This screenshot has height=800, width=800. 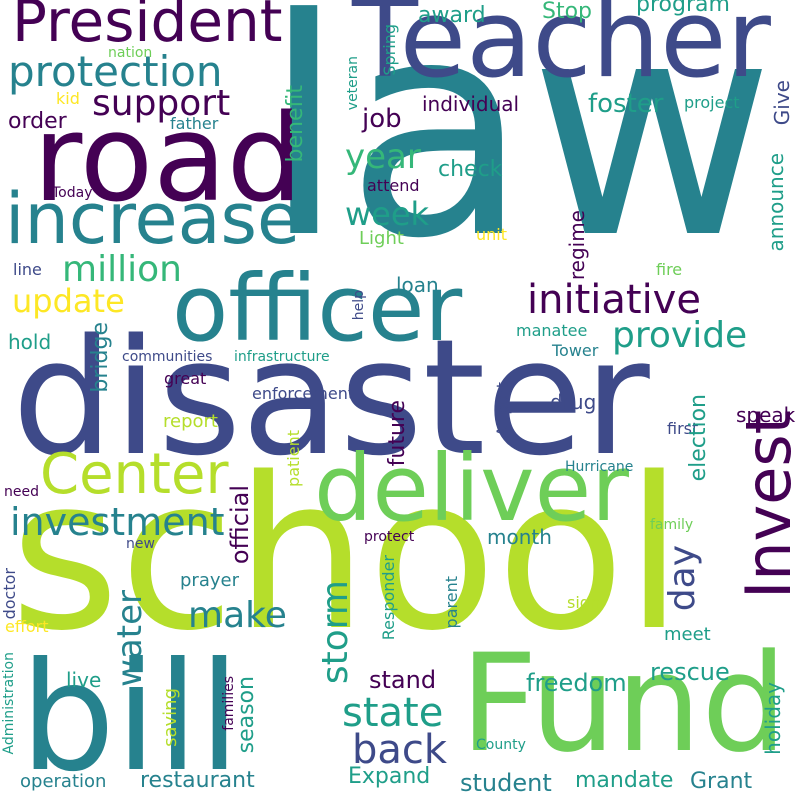 What do you see at coordinates (30, 342) in the screenshot?
I see `word-hold: hold` at bounding box center [30, 342].